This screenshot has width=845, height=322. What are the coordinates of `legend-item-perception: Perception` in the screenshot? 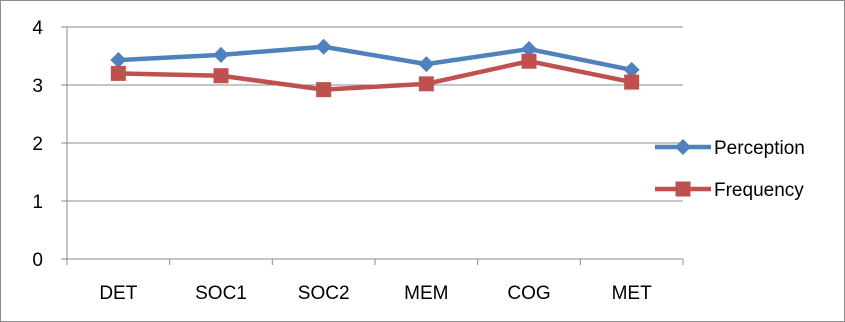 It's located at (730, 148).